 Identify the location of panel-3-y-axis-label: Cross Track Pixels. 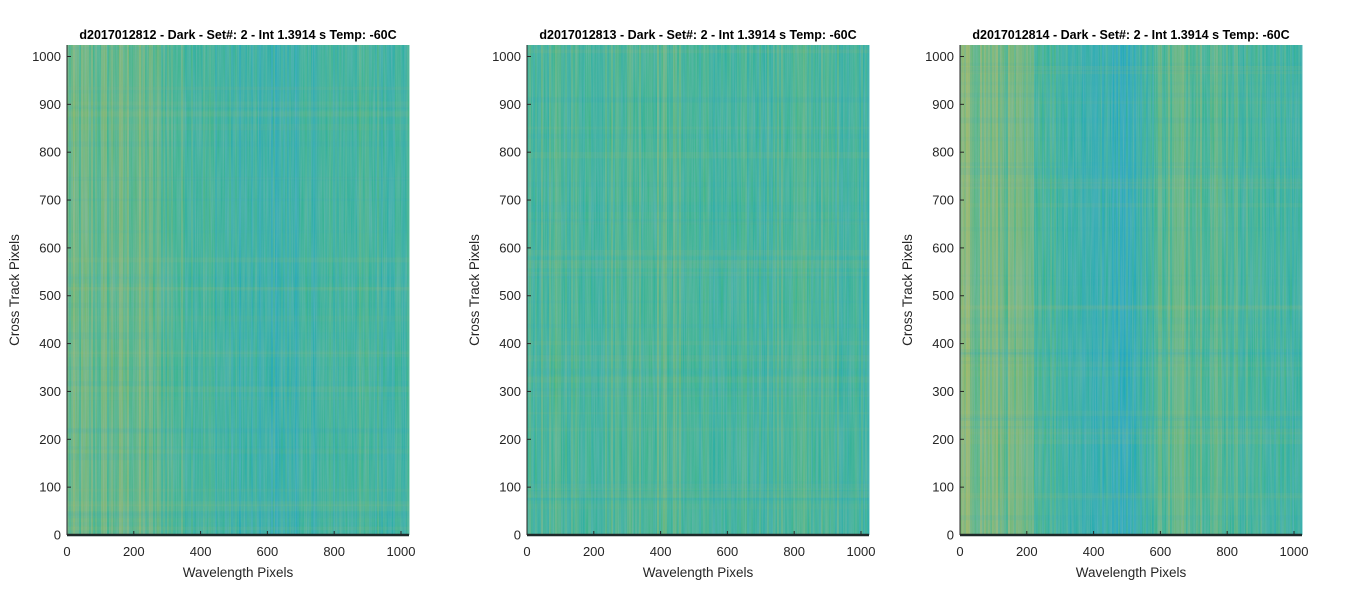
(907, 290).